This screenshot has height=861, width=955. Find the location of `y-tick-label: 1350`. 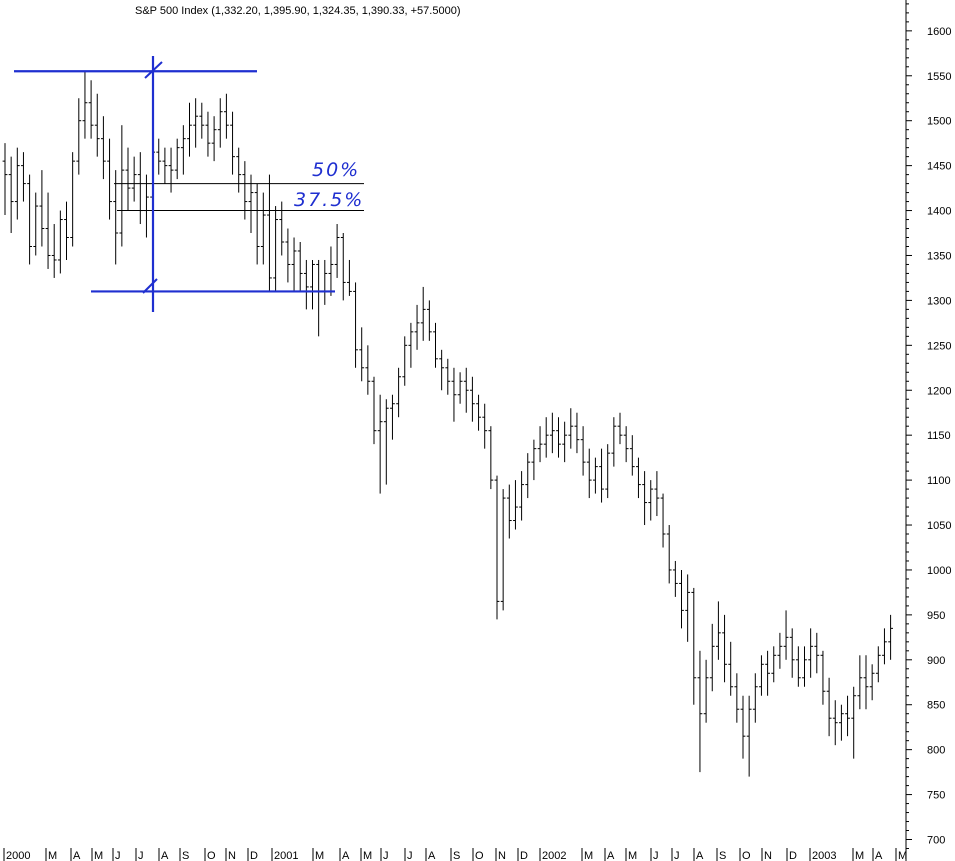

y-tick-label: 1350 is located at coordinates (939, 256).